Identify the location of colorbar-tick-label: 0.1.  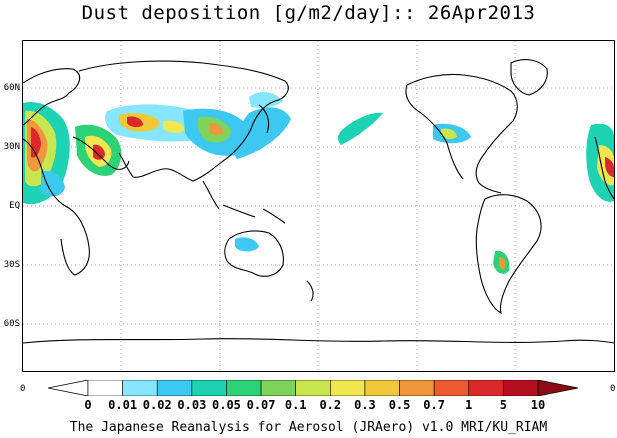
(295, 405).